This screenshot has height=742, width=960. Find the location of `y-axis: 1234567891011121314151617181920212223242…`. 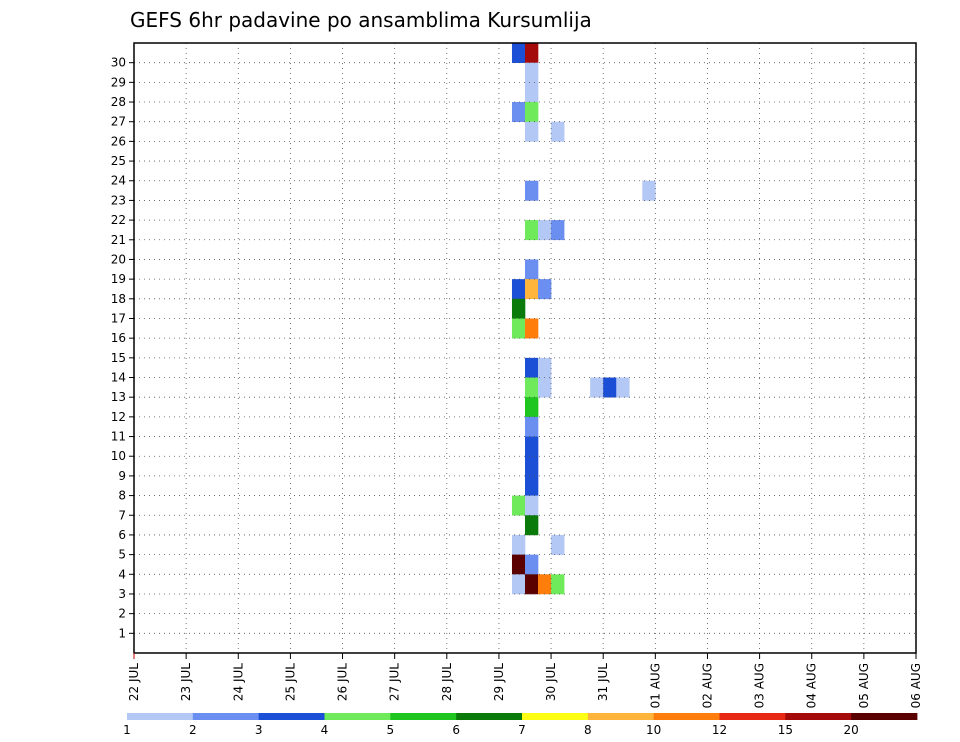

y-axis: 1234567891011121314151617181920212223242… is located at coordinates (122, 348).